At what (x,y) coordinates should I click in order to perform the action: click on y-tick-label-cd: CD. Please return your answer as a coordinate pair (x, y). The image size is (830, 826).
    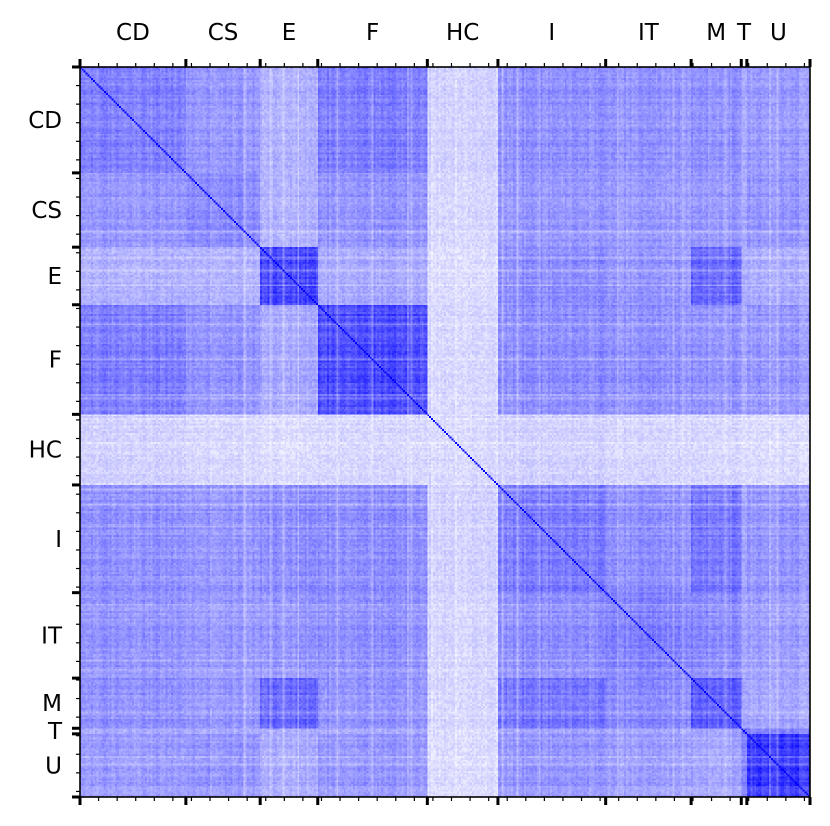
    Looking at the image, I should click on (45, 121).